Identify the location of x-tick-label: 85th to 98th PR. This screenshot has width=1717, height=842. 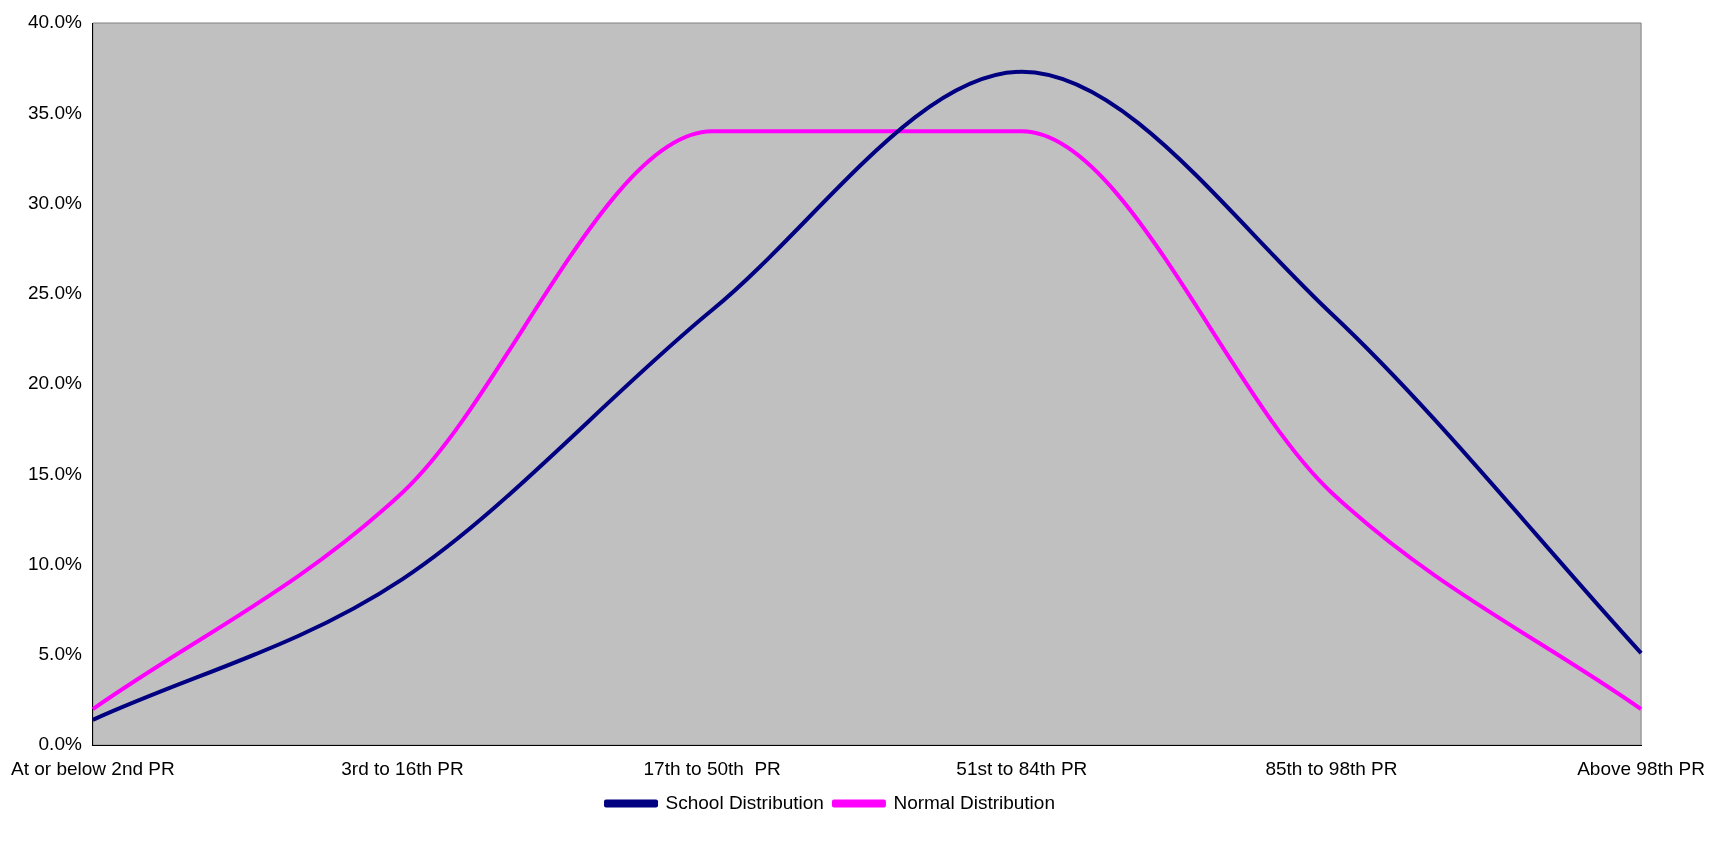
(1331, 768).